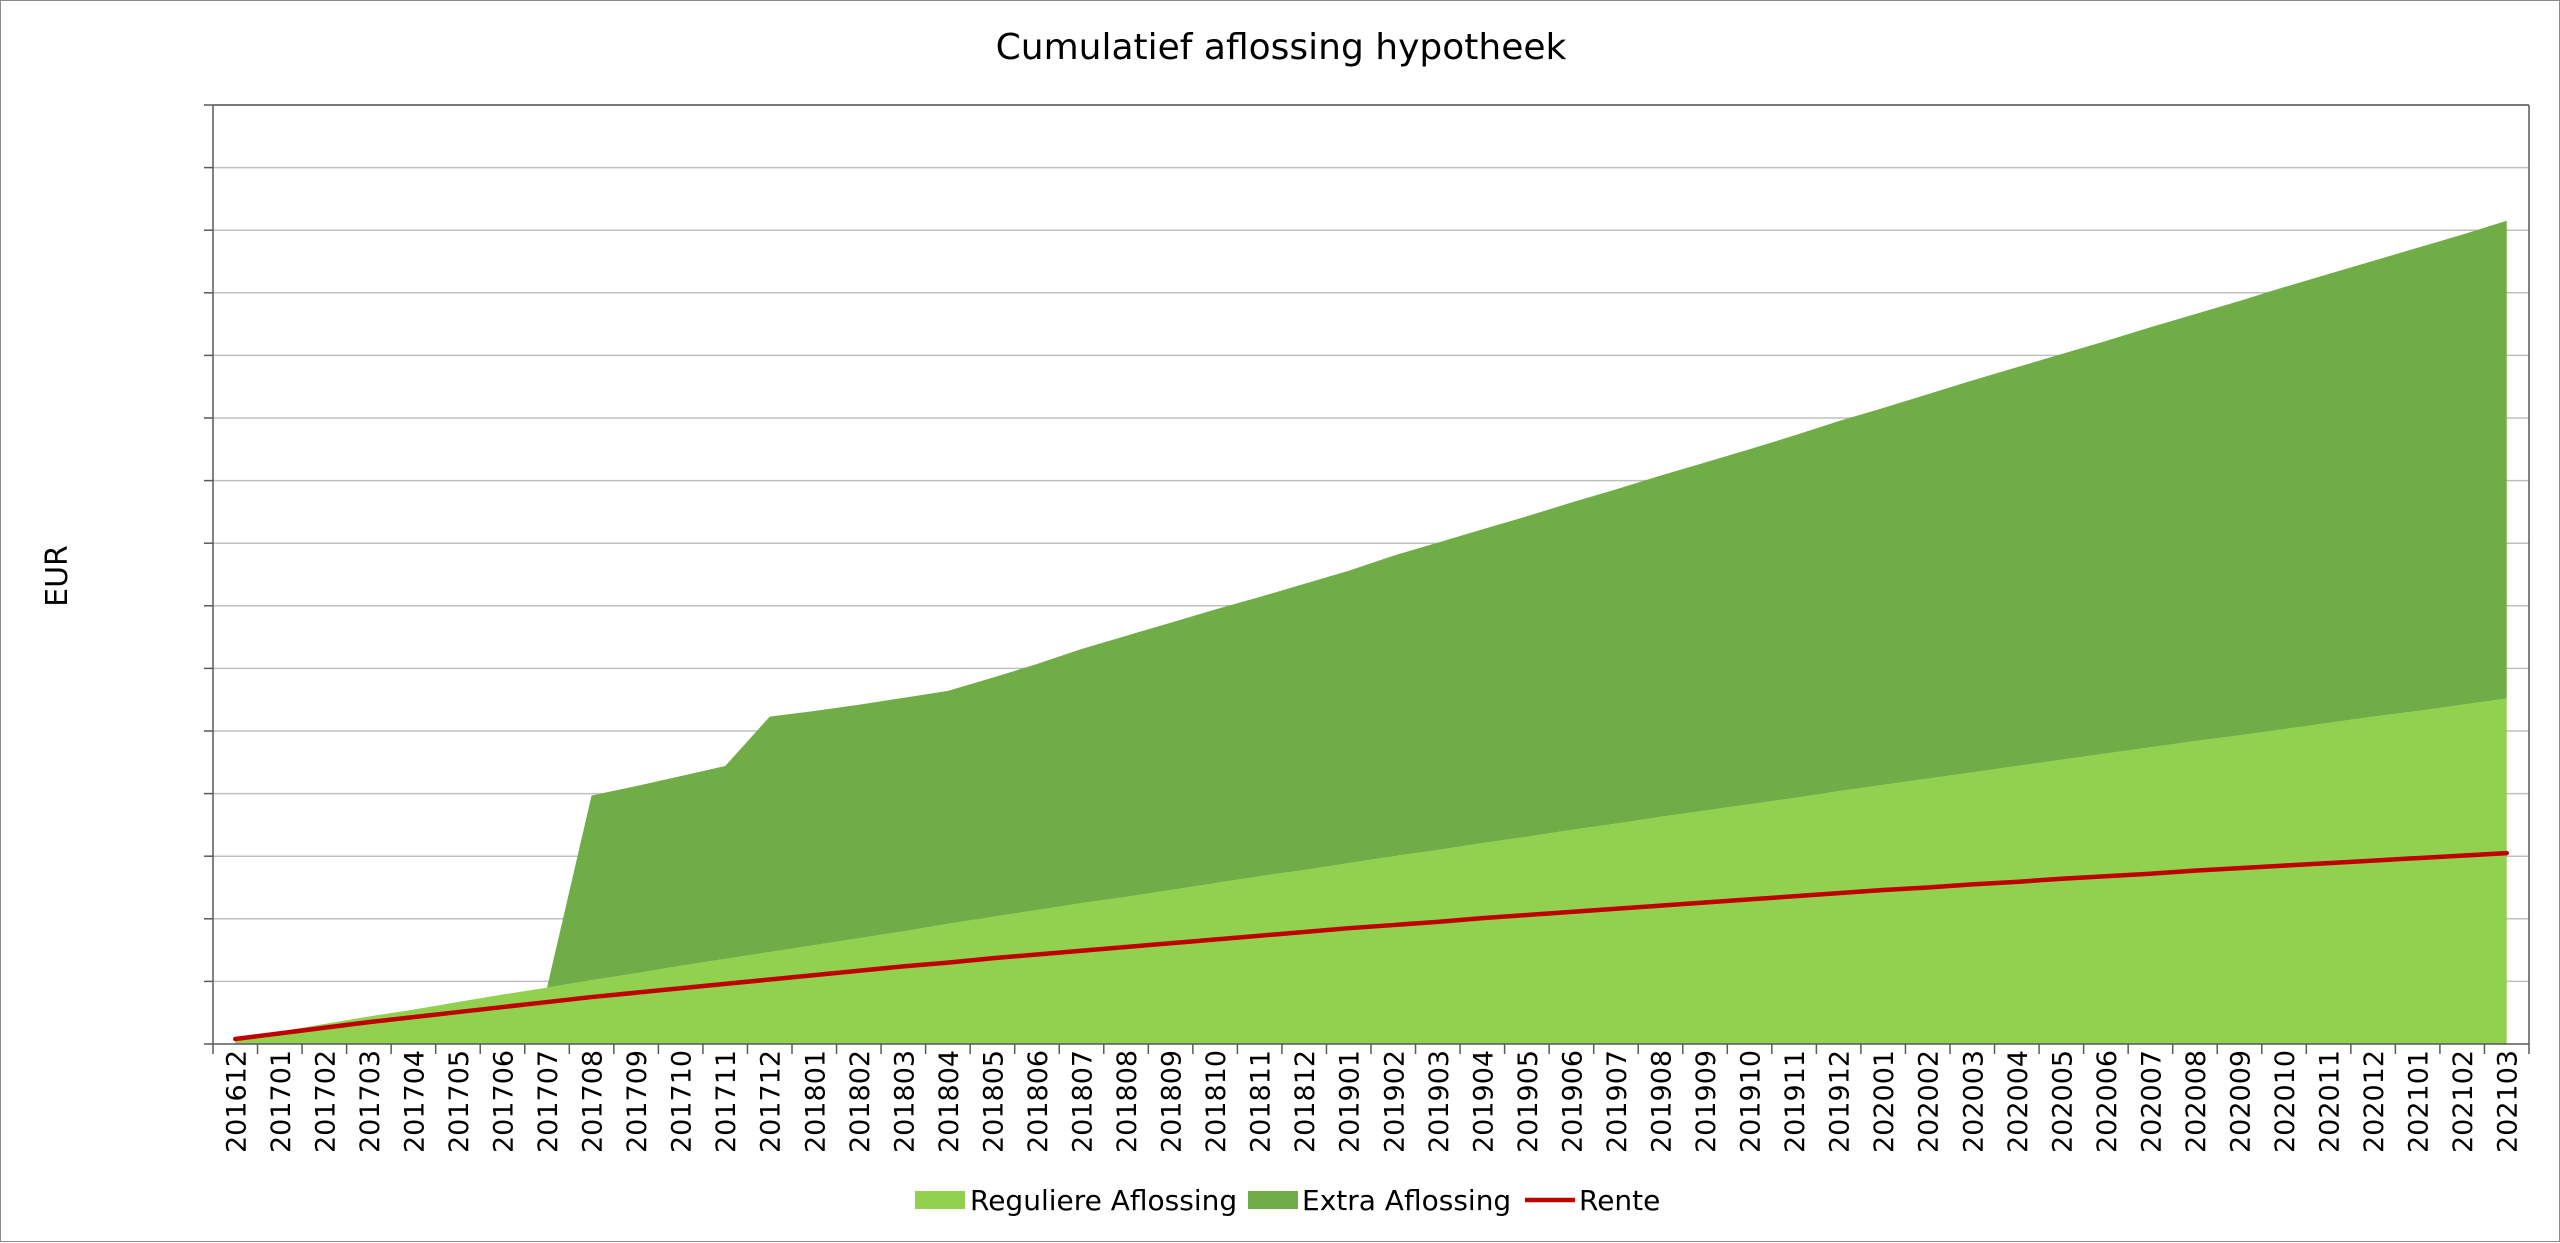  I want to click on x-tick-label: 201801, so click(815, 1101).